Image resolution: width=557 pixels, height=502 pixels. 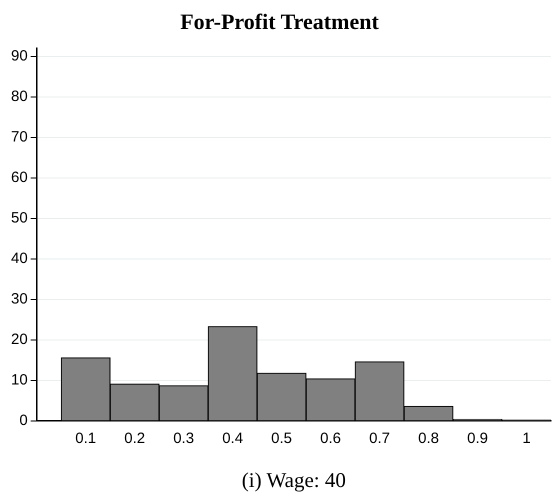 What do you see at coordinates (19, 97) in the screenshot?
I see `y-tick-label: 80` at bounding box center [19, 97].